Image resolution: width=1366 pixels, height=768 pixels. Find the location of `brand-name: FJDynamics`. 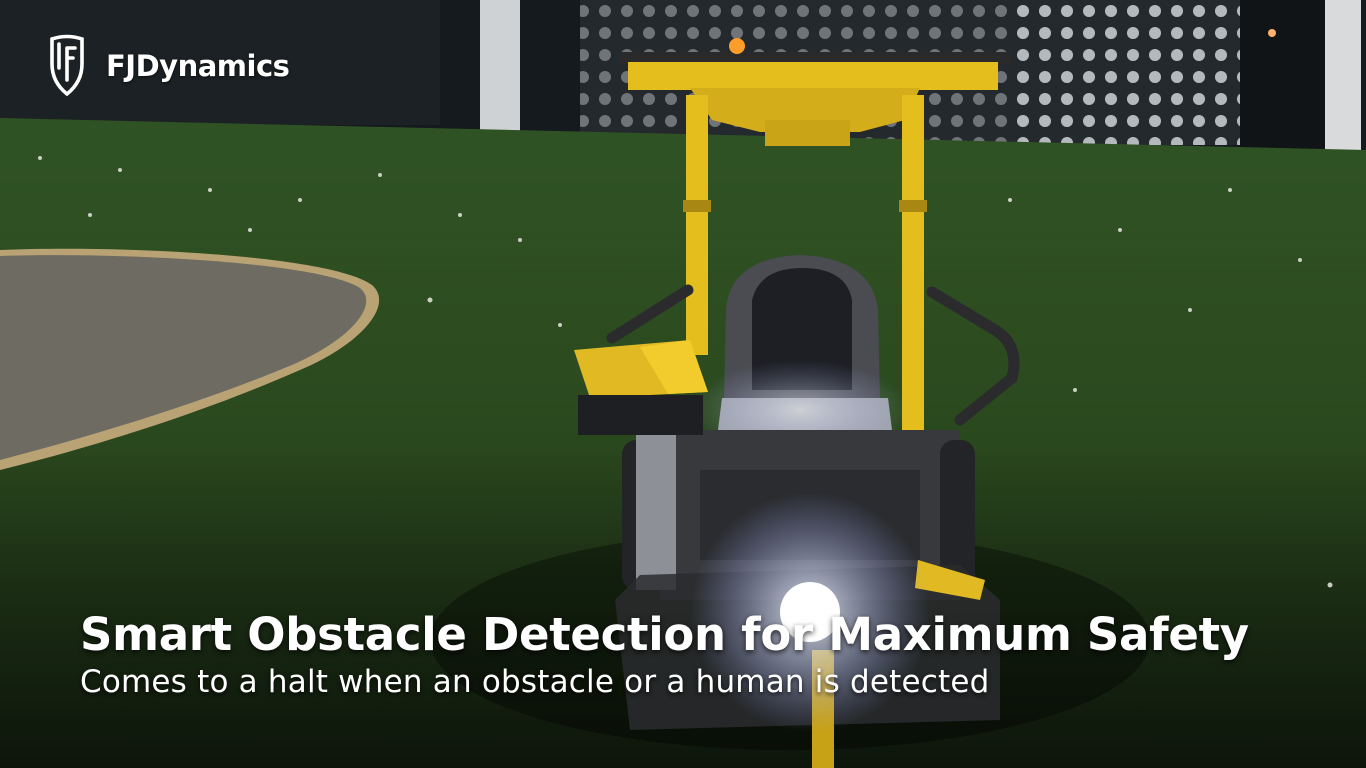

brand-name: FJDynamics is located at coordinates (198, 66).